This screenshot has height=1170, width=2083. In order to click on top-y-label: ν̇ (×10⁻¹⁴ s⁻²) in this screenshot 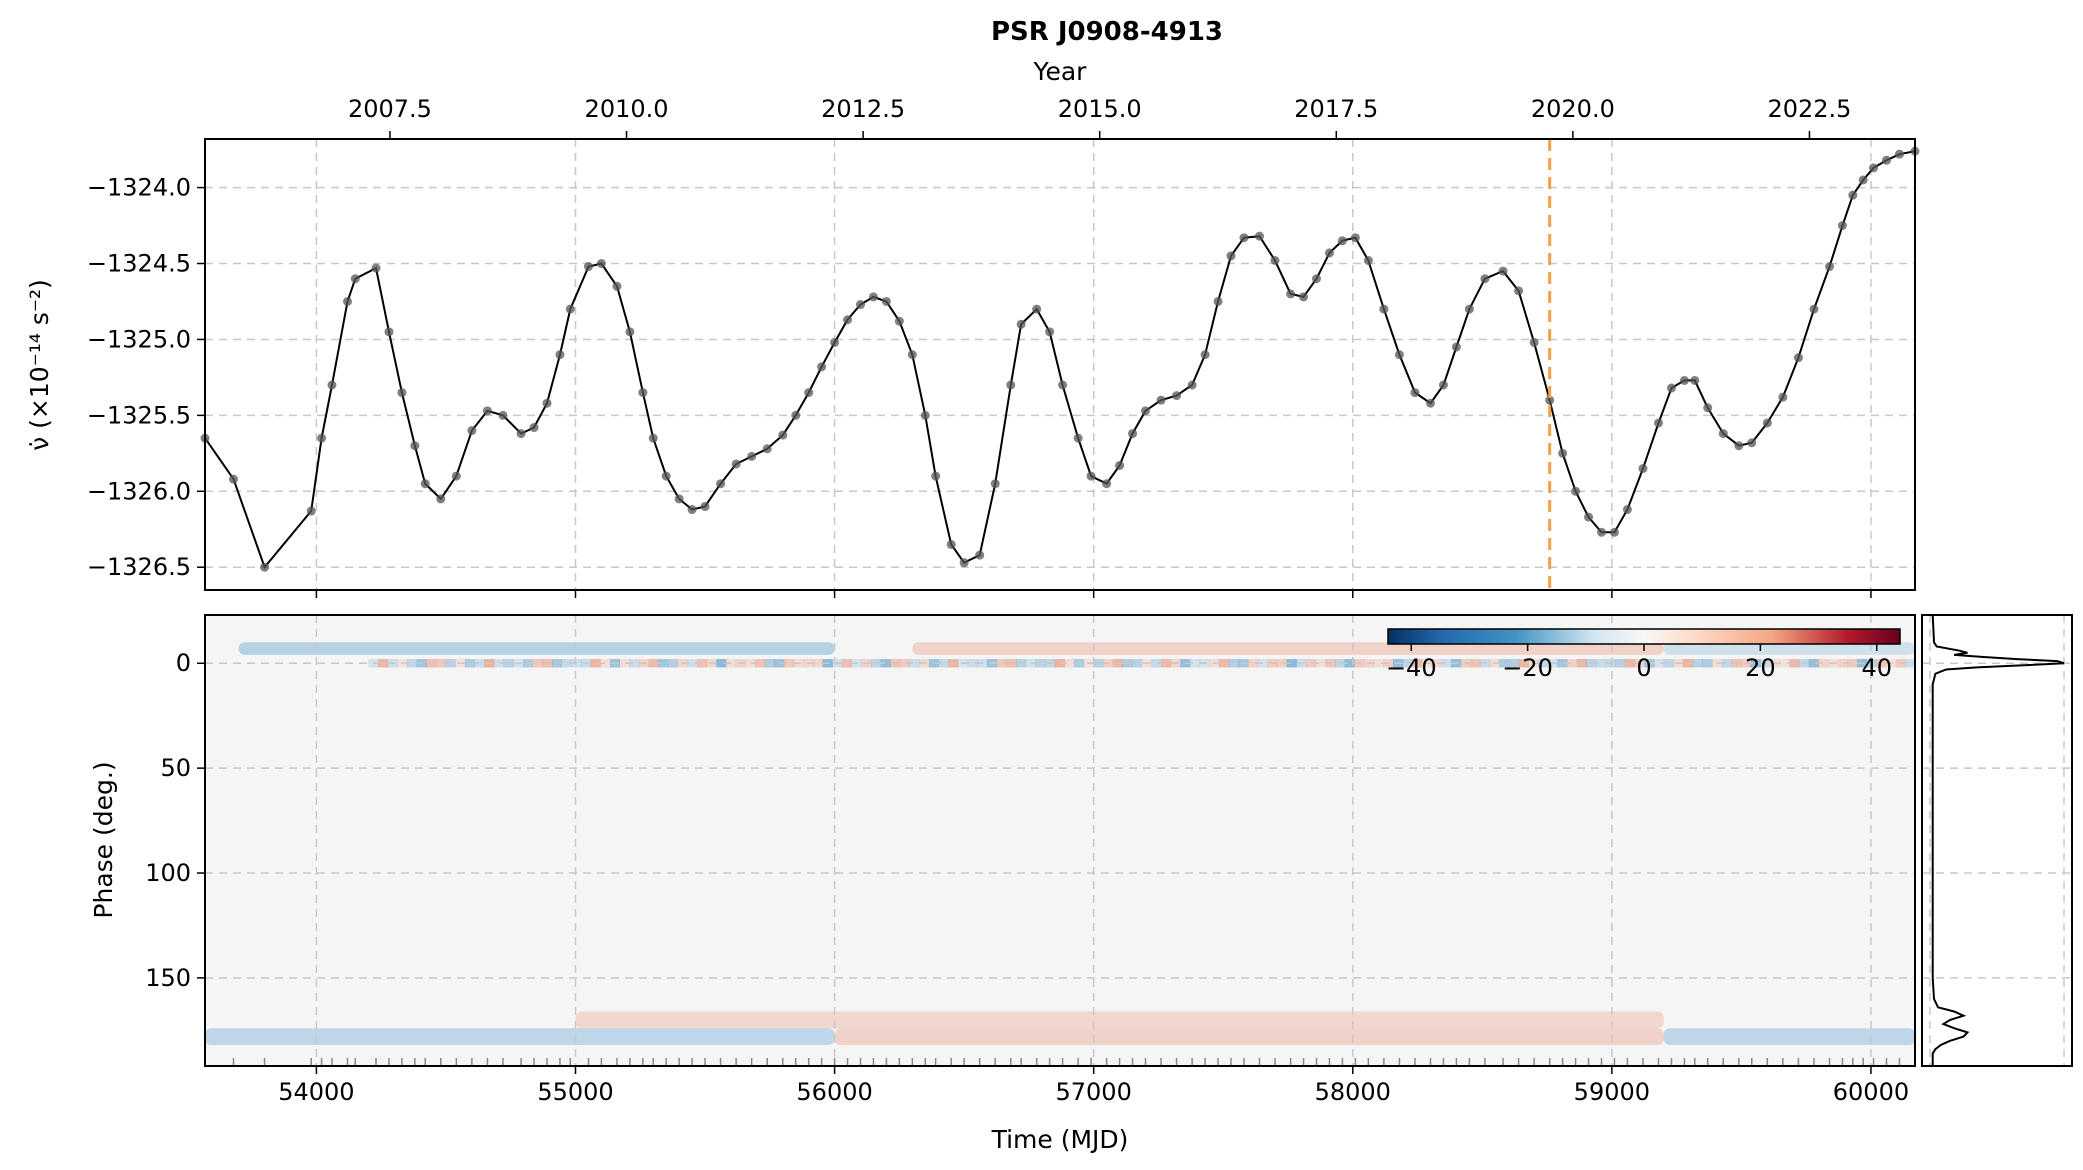, I will do `click(39, 365)`.